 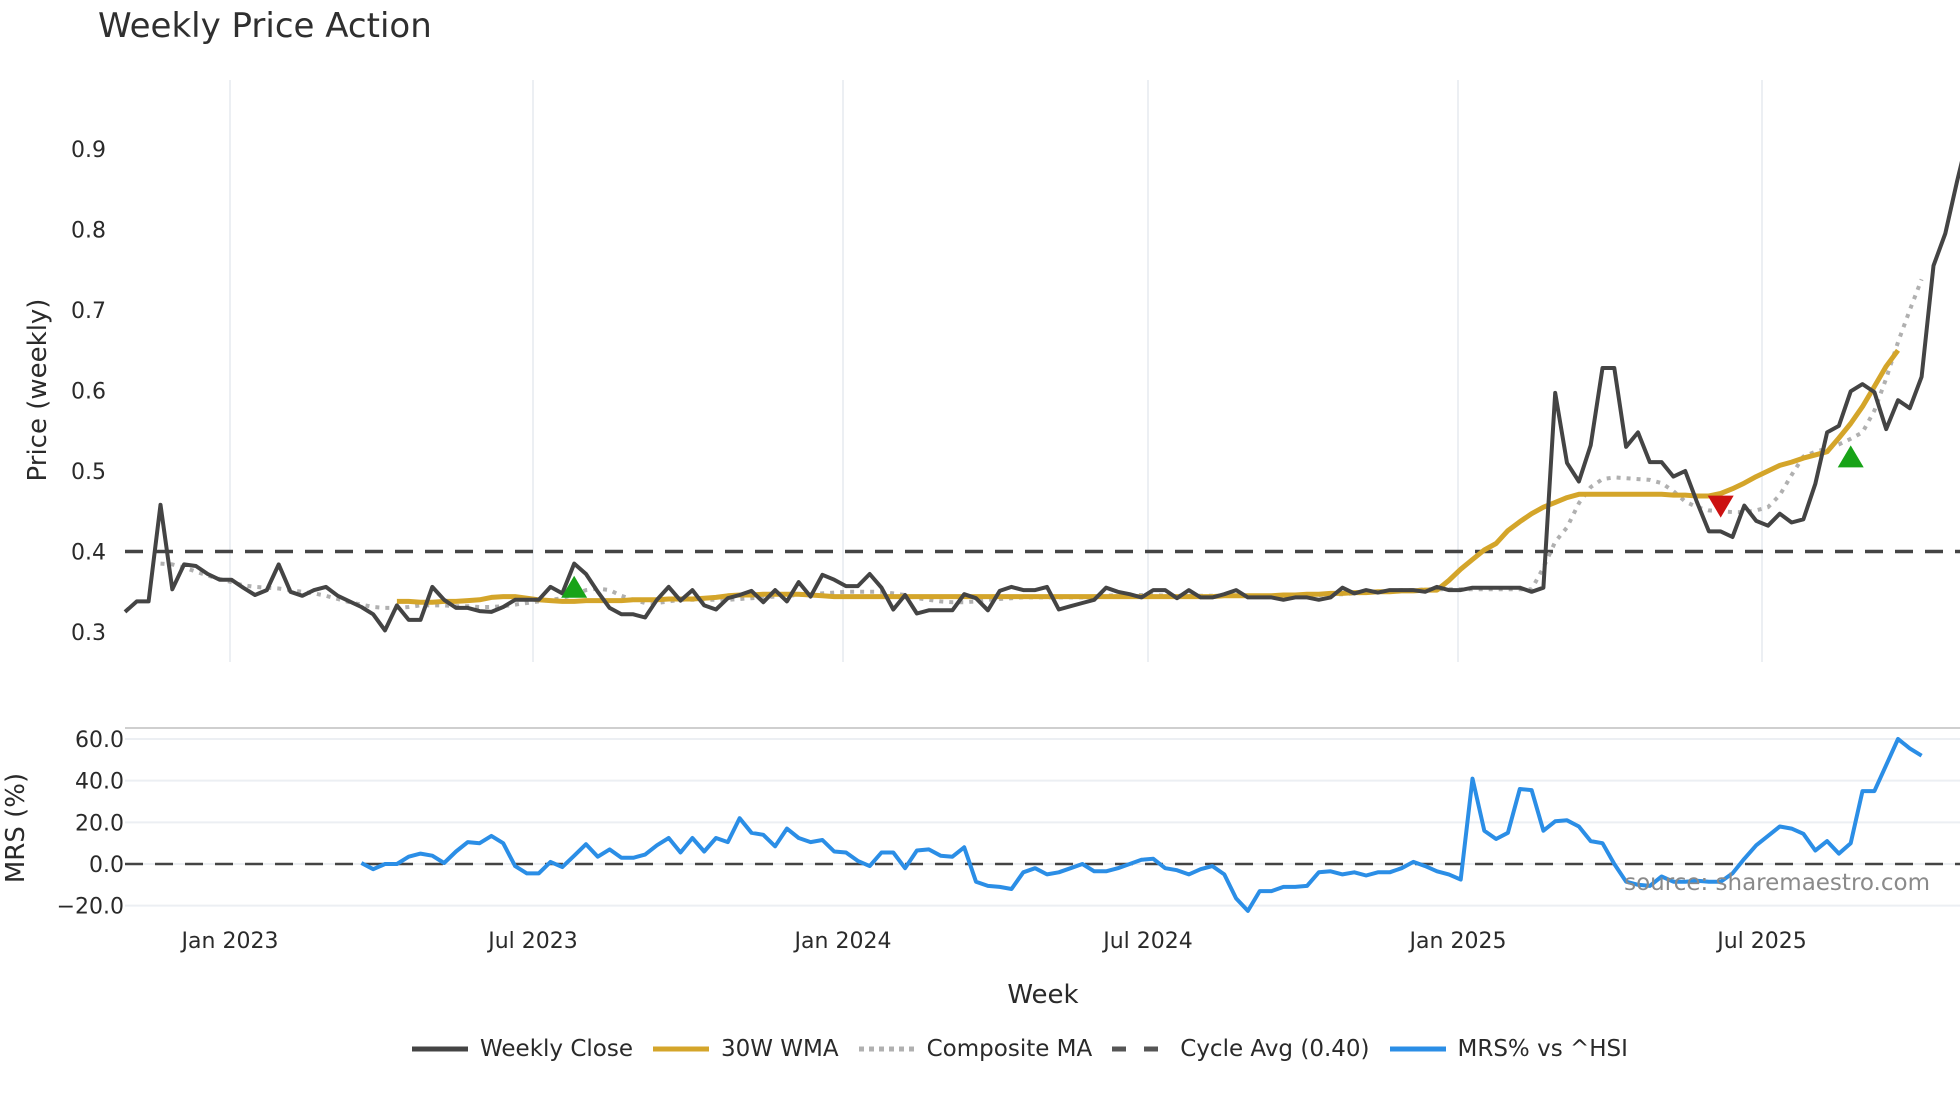 I want to click on legend-label: Composite MA, so click(x=1009, y=1049).